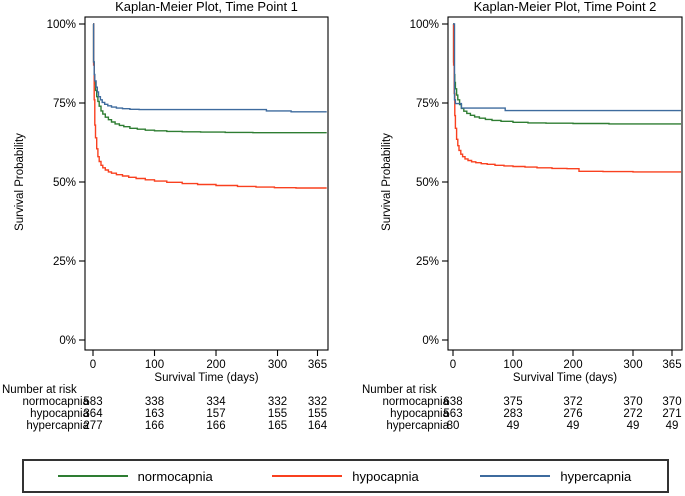 This screenshot has height=496, width=685. I want to click on number-at-risk-count: 334, so click(216, 402).